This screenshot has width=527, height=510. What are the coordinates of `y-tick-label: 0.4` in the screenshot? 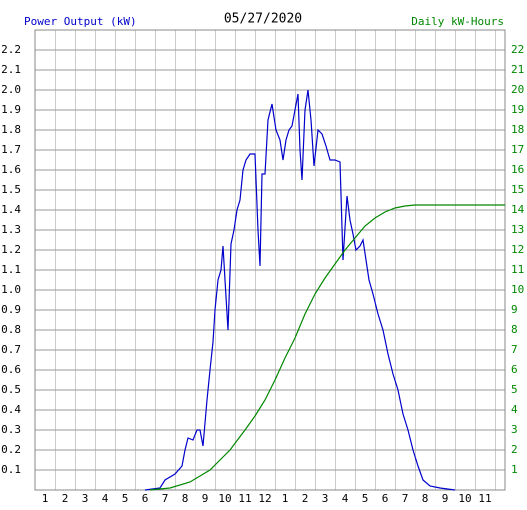 It's located at (11, 409).